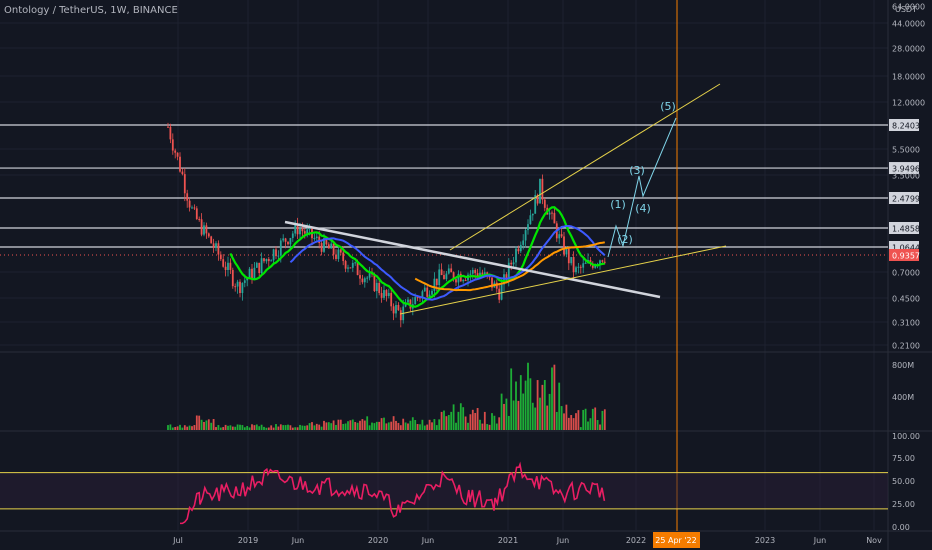 The height and width of the screenshot is (550, 932). I want to click on level-label: 2.4799, so click(906, 199).